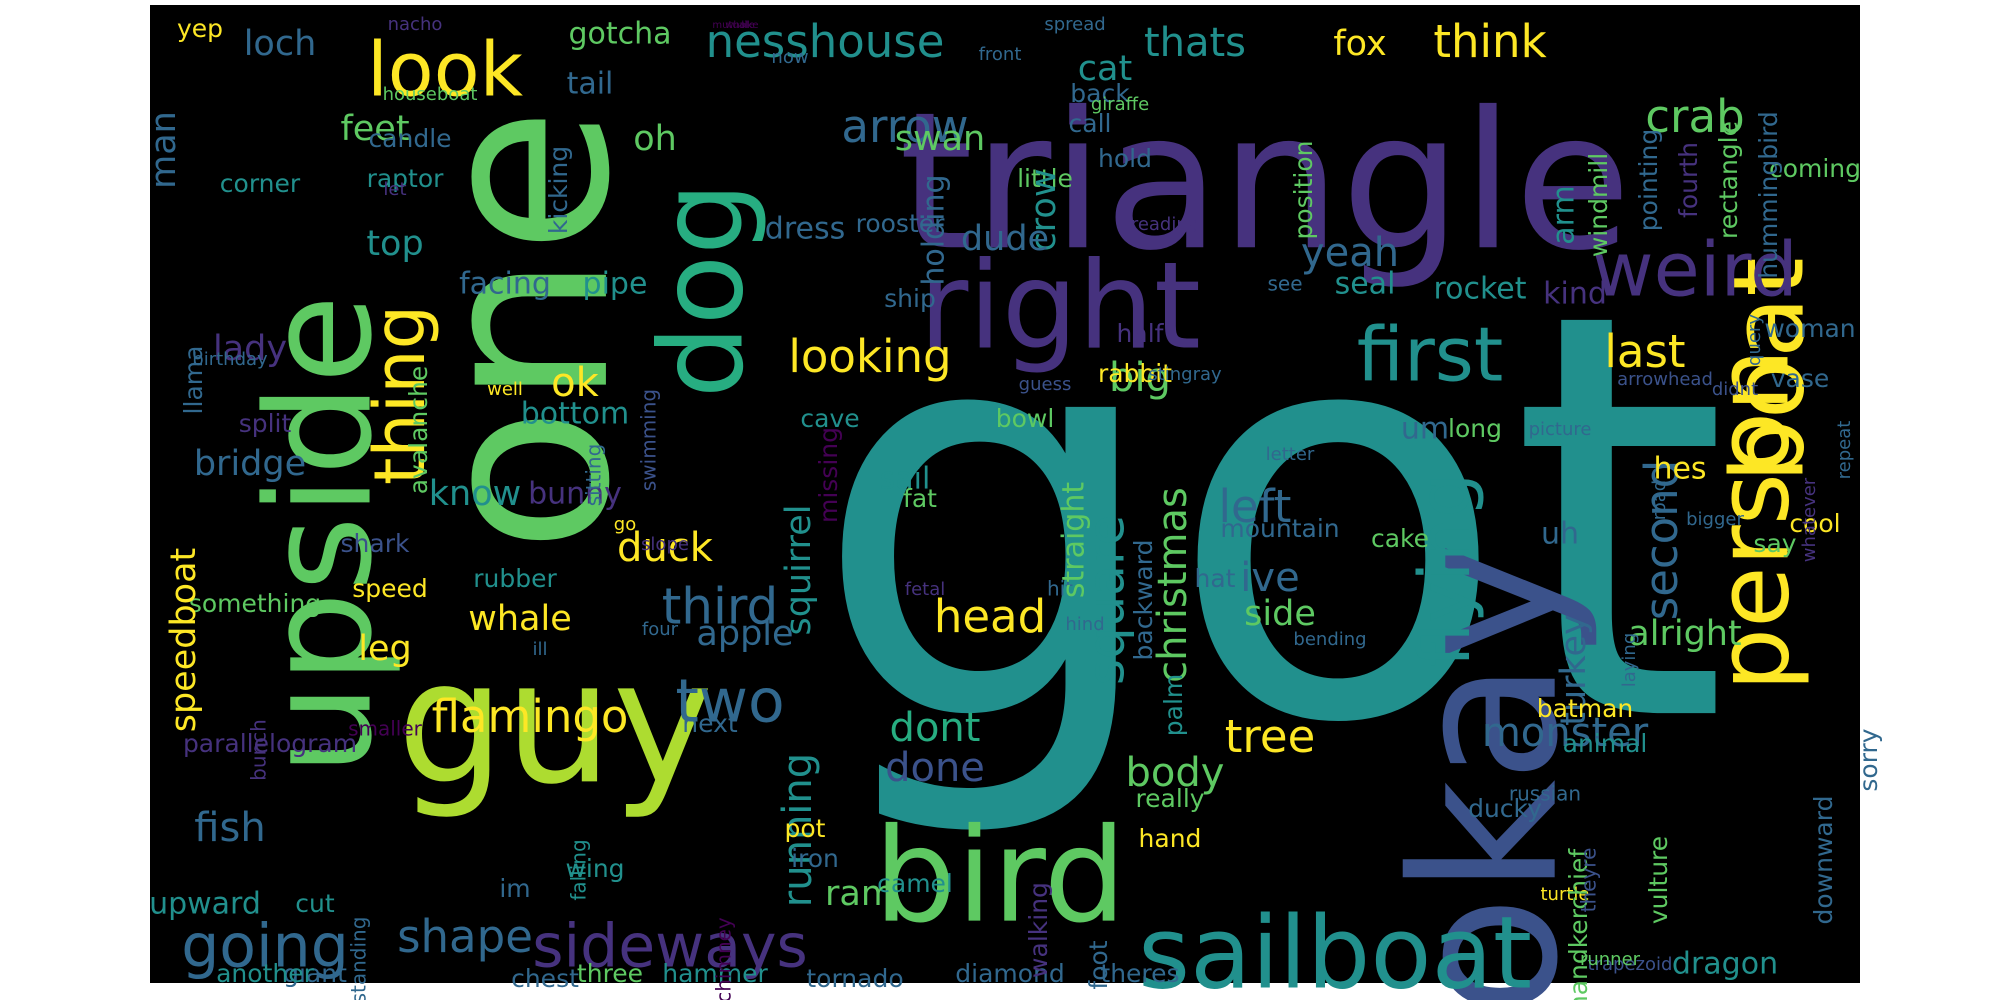 The height and width of the screenshot is (1000, 2000). I want to click on word-gotcha: gotcha, so click(619, 34).